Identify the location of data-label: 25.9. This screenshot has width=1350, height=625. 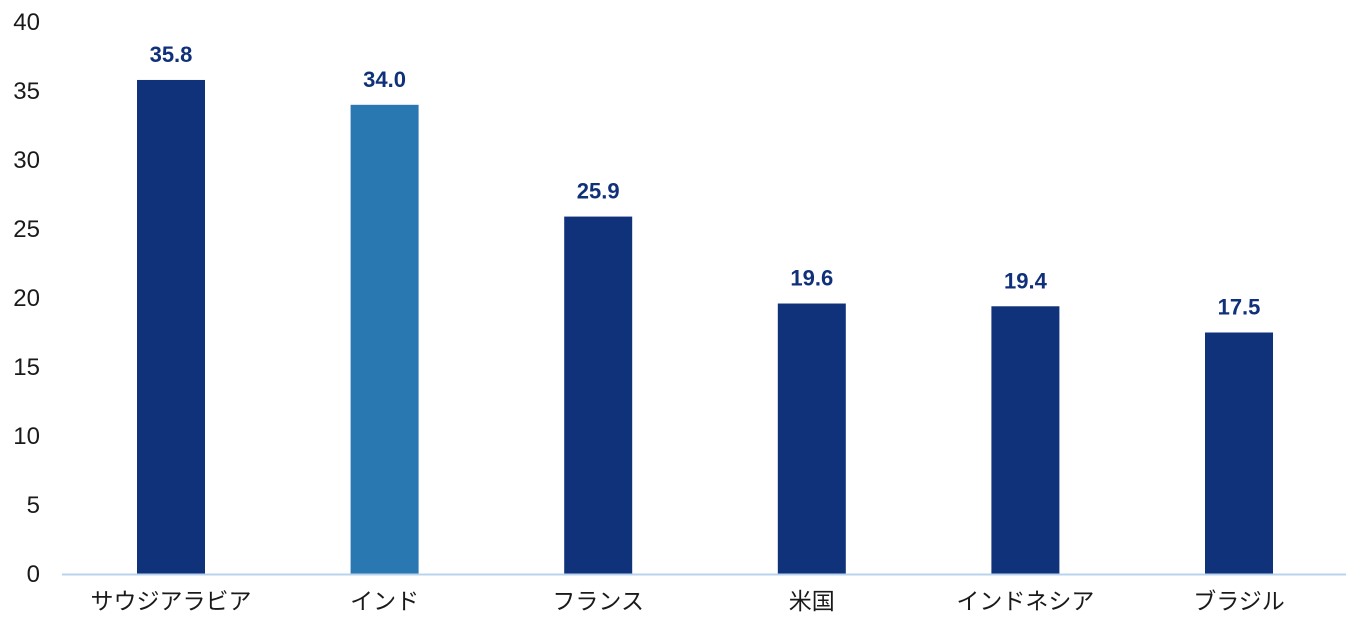
(598, 191).